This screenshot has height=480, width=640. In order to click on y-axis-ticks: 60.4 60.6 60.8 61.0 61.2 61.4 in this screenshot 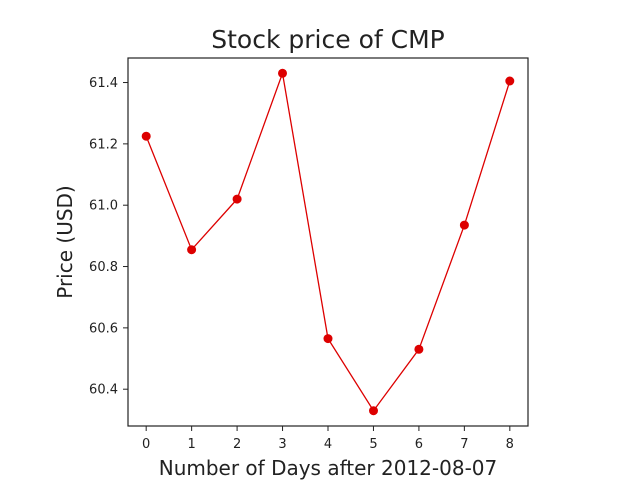, I will do `click(108, 237)`.